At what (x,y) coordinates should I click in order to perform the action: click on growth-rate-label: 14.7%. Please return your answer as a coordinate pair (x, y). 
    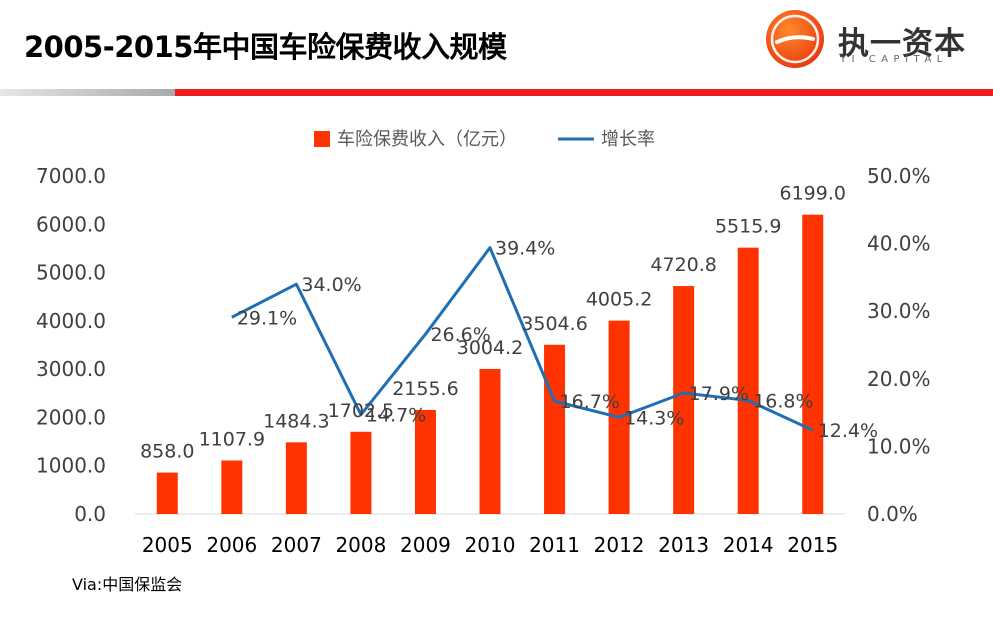
    Looking at the image, I should click on (396, 416).